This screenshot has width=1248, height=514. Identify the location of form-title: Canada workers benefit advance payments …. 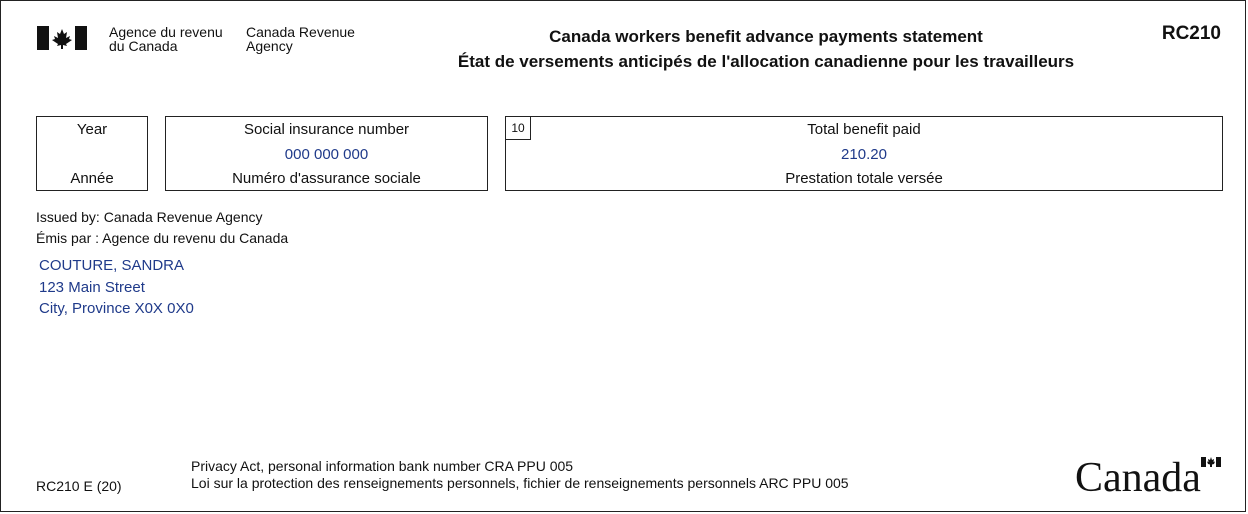
(766, 49).